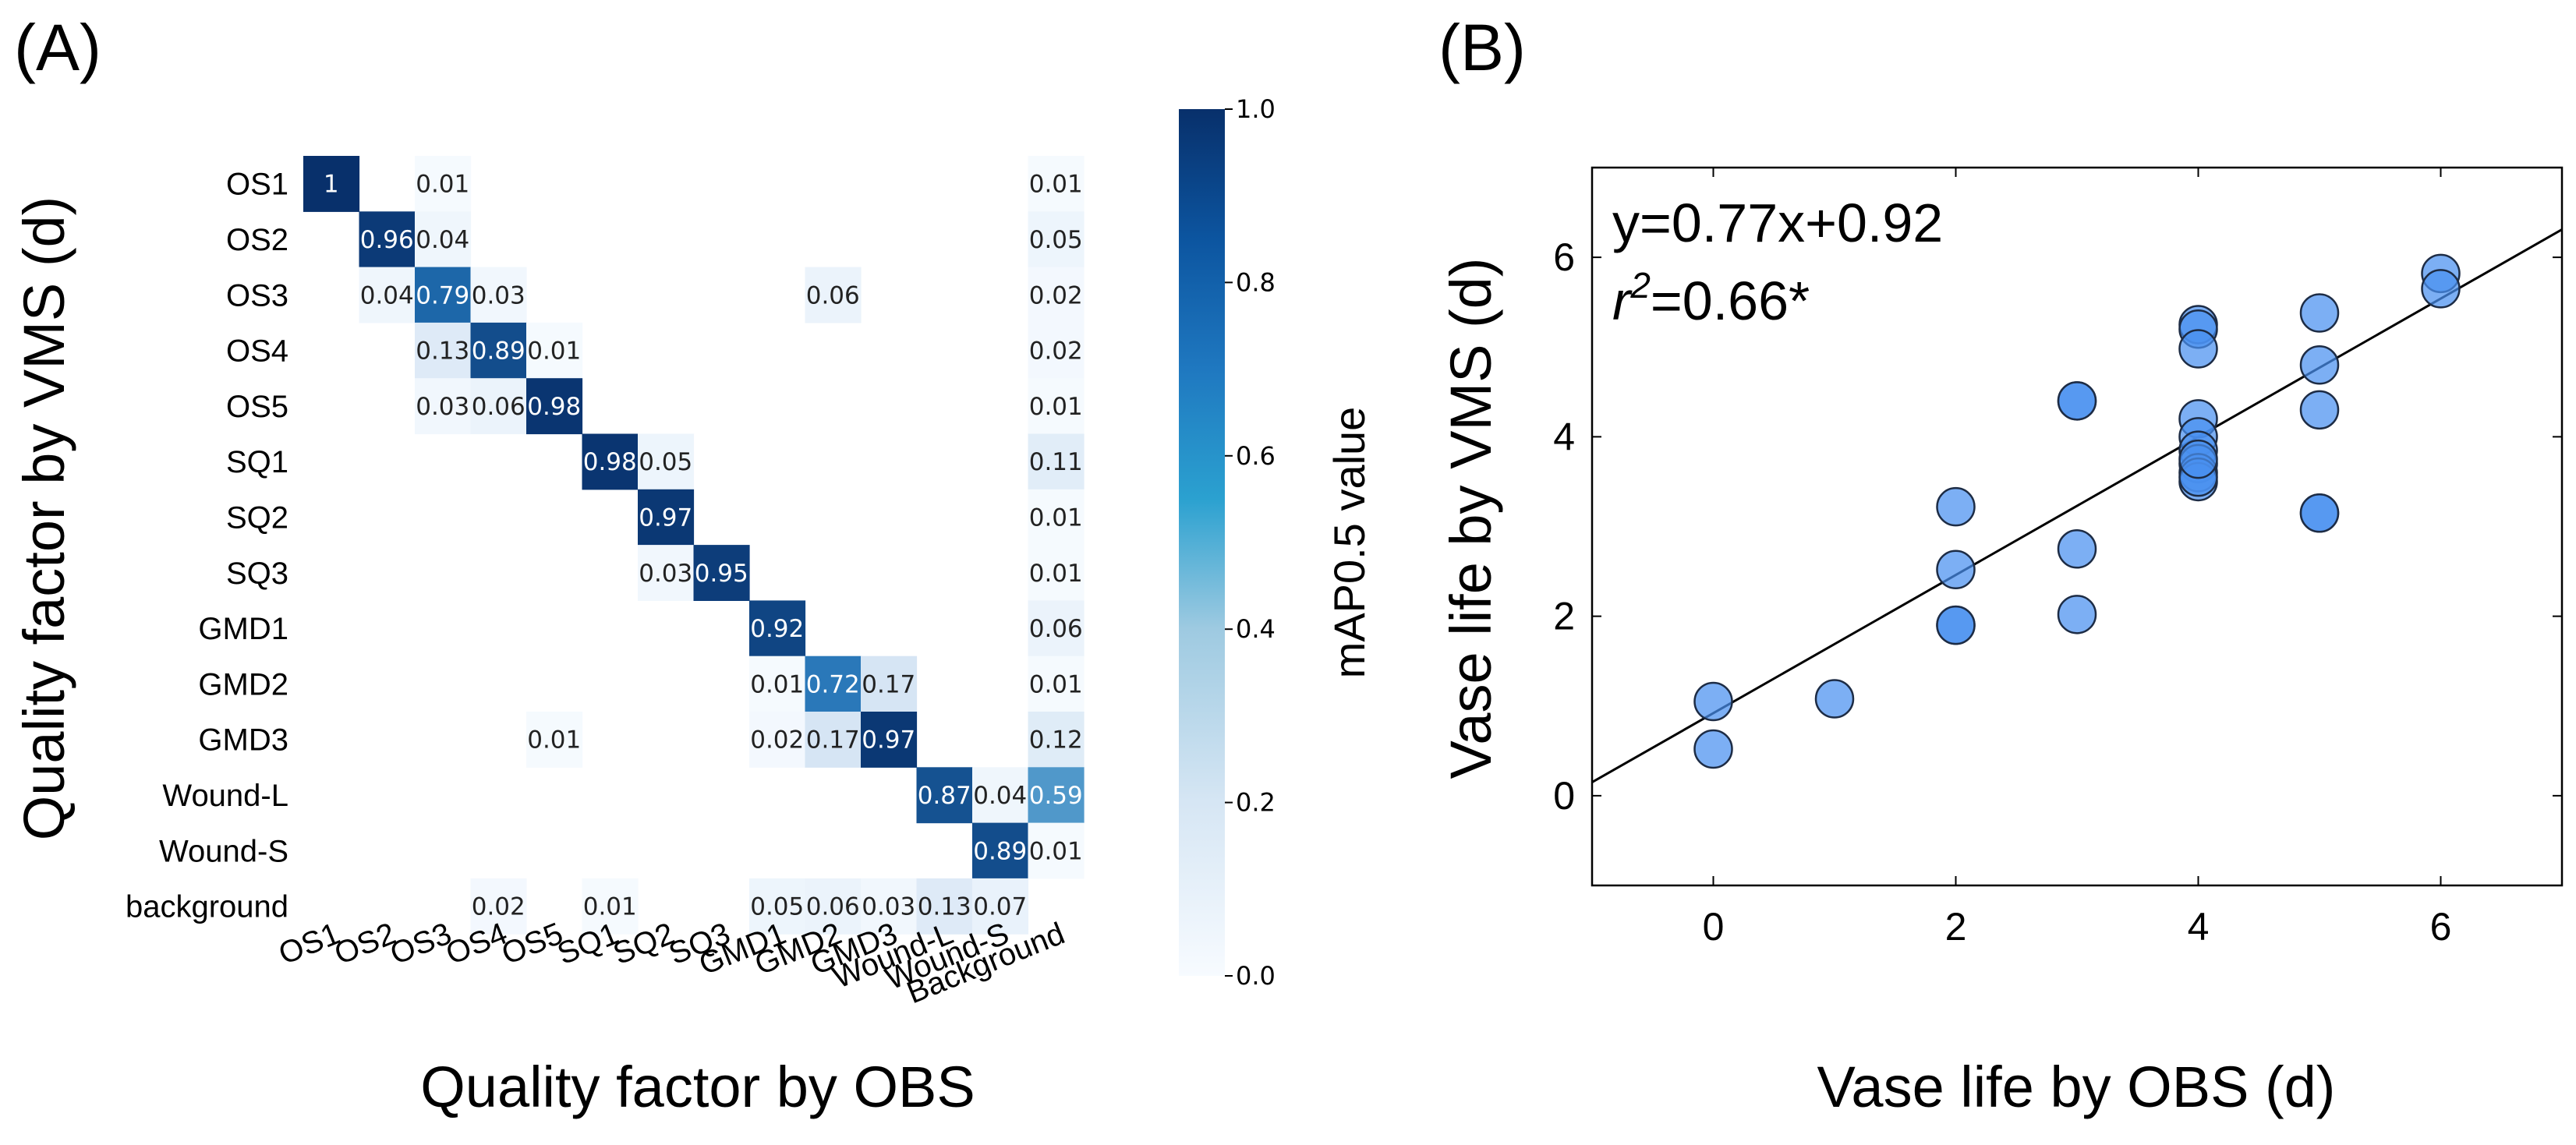 The width and height of the screenshot is (2576, 1145). Describe the element at coordinates (257, 296) in the screenshot. I see `heatmap-row-label: OS3` at that location.